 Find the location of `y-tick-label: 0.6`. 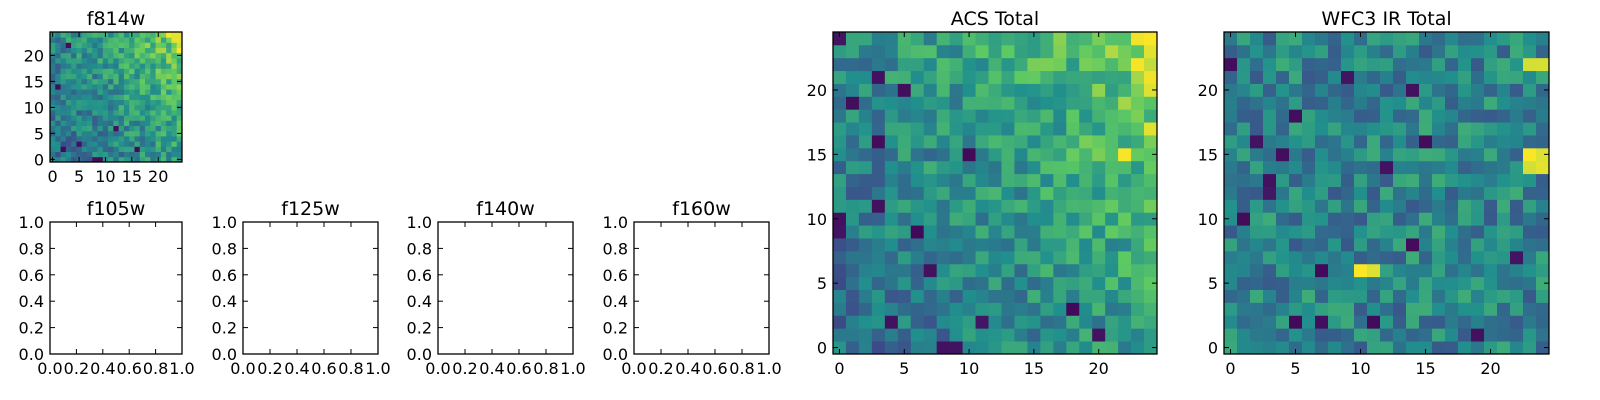

y-tick-label: 0.6 is located at coordinates (615, 275).